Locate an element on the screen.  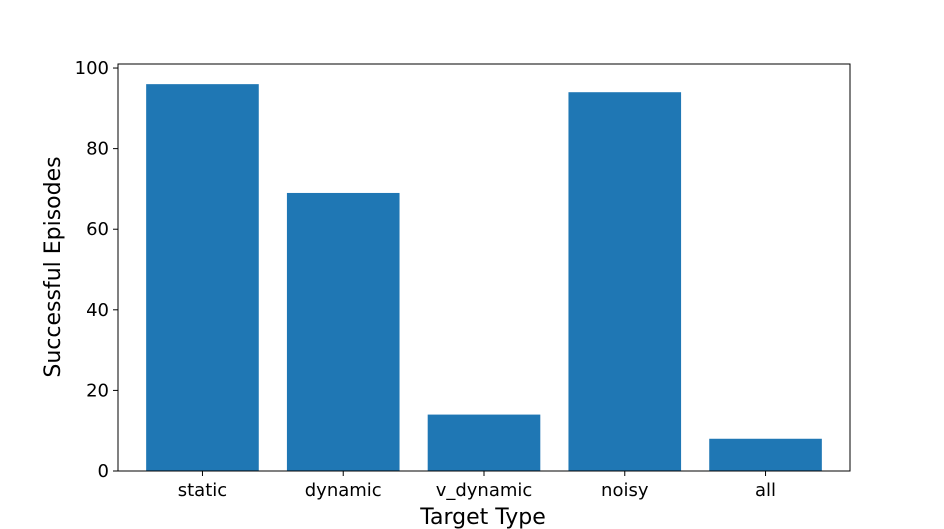
x-tick-label-v-dynamic: v_dynamic is located at coordinates (484, 490).